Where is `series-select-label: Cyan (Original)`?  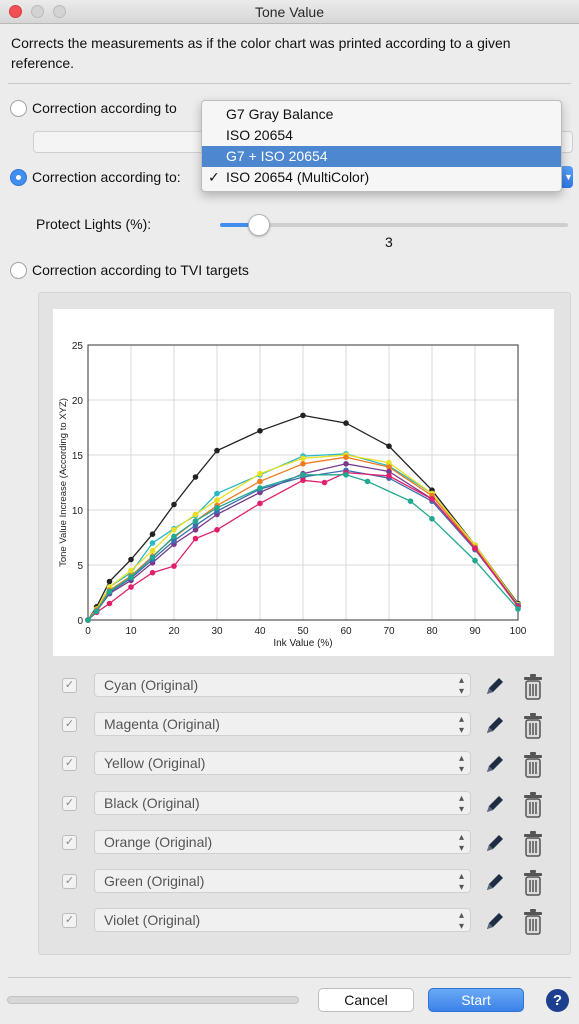
series-select-label: Cyan (Original) is located at coordinates (151, 685).